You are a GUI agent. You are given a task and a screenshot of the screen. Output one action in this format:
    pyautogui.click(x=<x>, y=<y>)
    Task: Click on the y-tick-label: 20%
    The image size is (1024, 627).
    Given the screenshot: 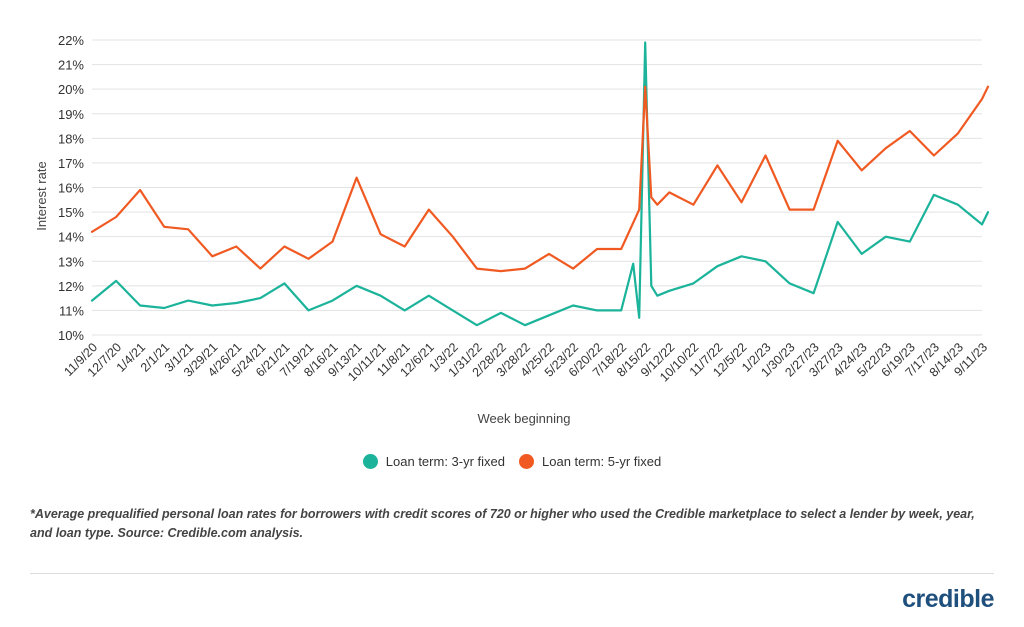 What is the action you would take?
    pyautogui.click(x=71, y=89)
    